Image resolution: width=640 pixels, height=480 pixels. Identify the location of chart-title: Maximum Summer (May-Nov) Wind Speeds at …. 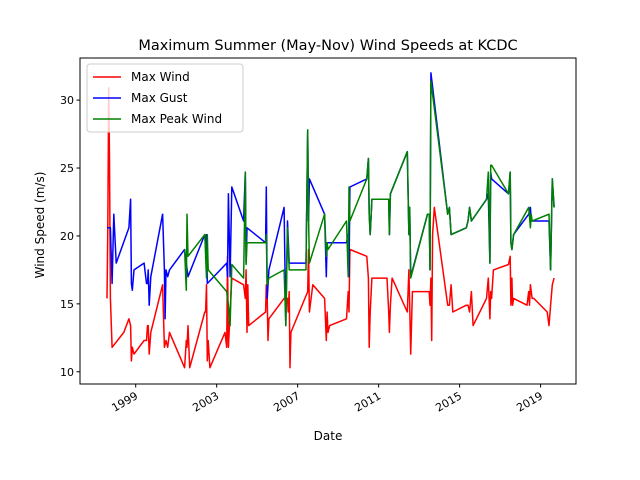
(327, 46).